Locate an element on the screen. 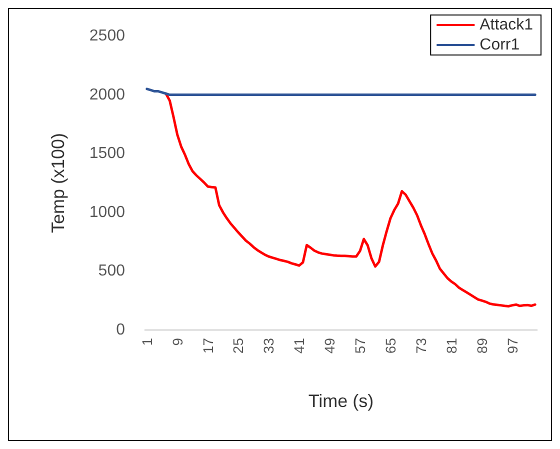  y-tick-label: 1000 is located at coordinates (107, 212).